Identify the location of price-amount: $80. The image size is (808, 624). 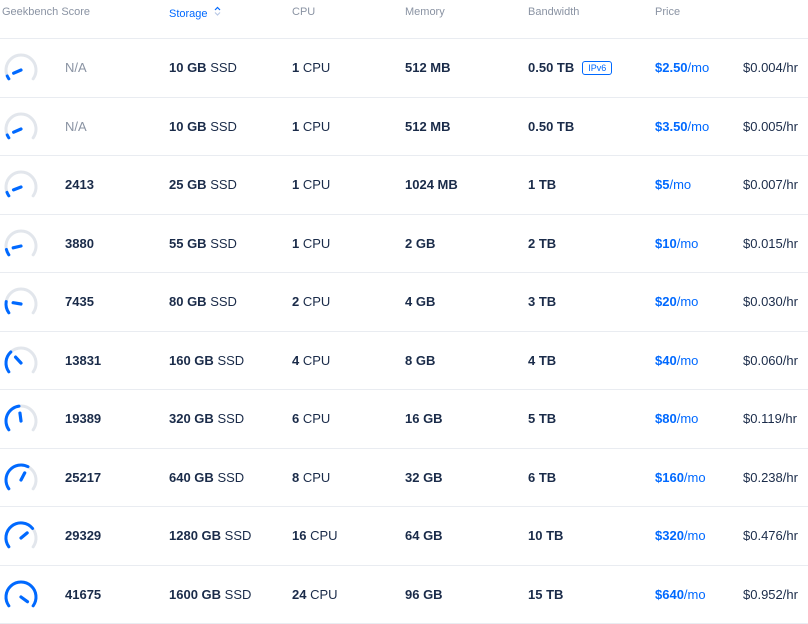
(666, 418).